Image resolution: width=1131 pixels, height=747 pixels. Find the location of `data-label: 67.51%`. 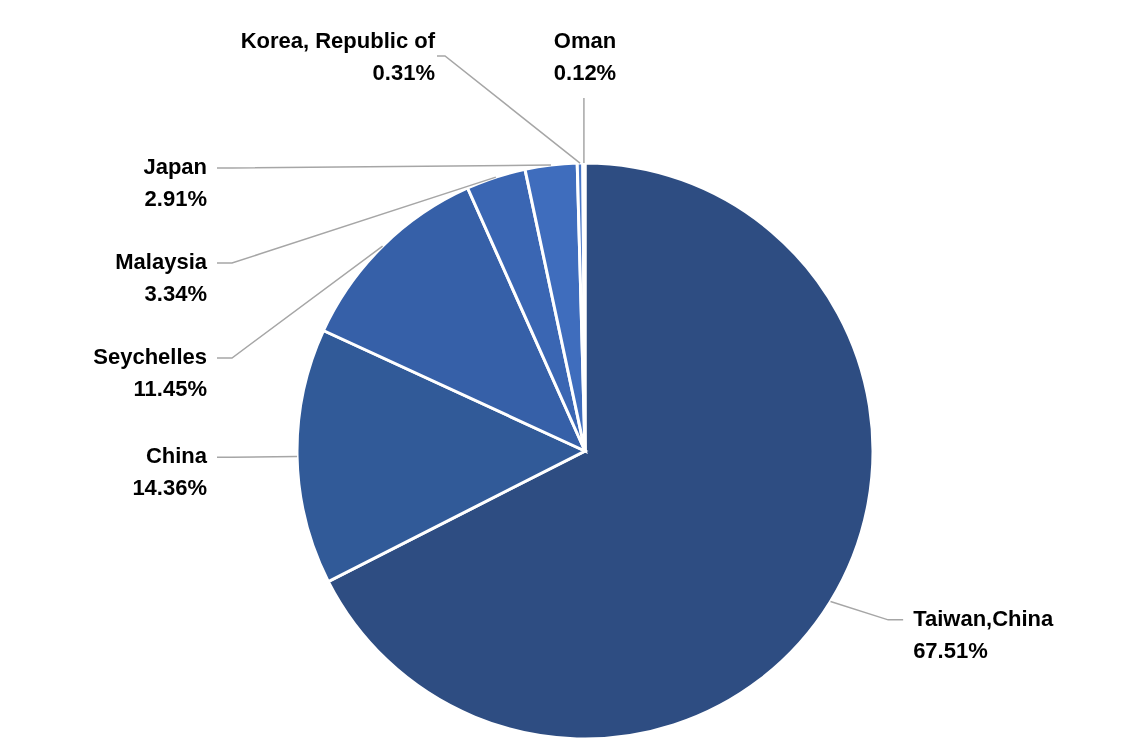

data-label: 67.51% is located at coordinates (950, 650).